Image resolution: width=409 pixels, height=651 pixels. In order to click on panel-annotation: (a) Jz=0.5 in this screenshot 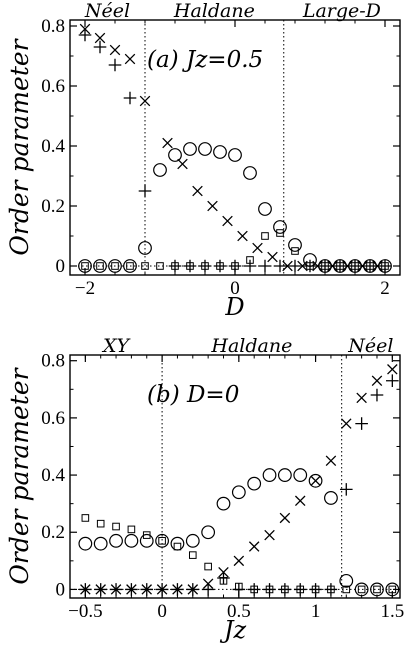, I will do `click(205, 60)`.